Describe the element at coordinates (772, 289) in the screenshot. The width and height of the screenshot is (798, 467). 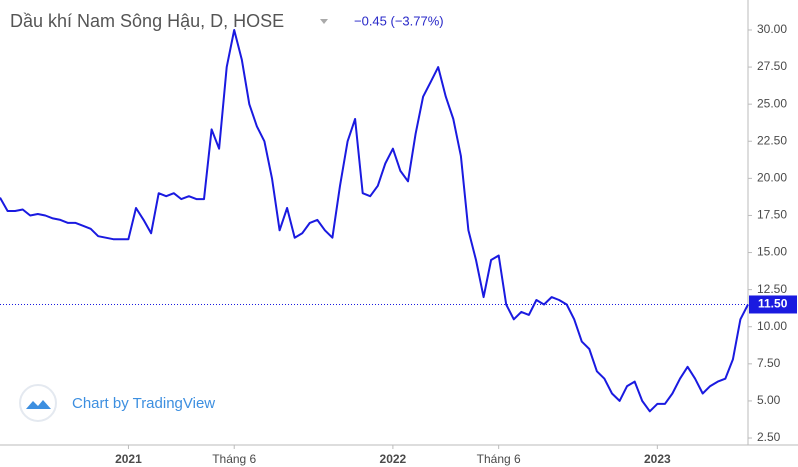
I see `y-tick-label: 12.50` at that location.